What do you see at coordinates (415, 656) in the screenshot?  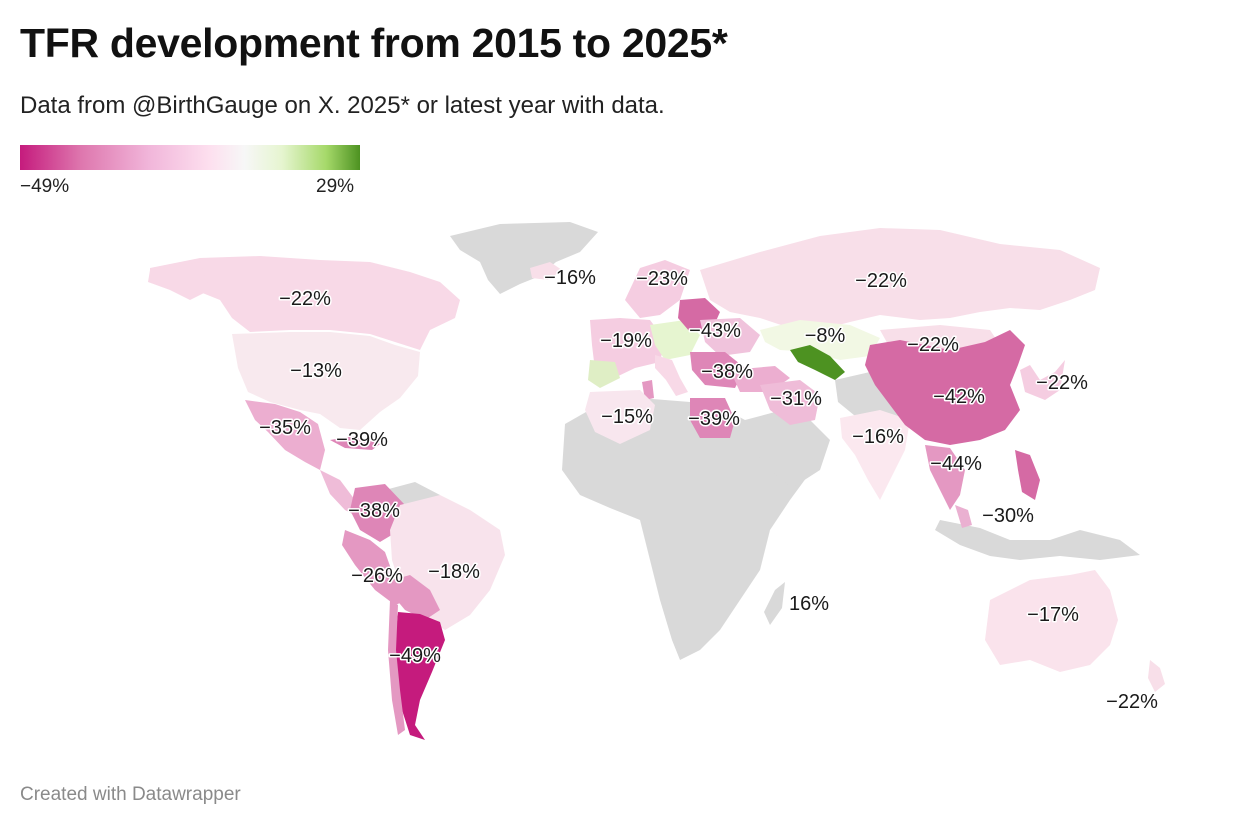 I see `label-argentina: −49%` at bounding box center [415, 656].